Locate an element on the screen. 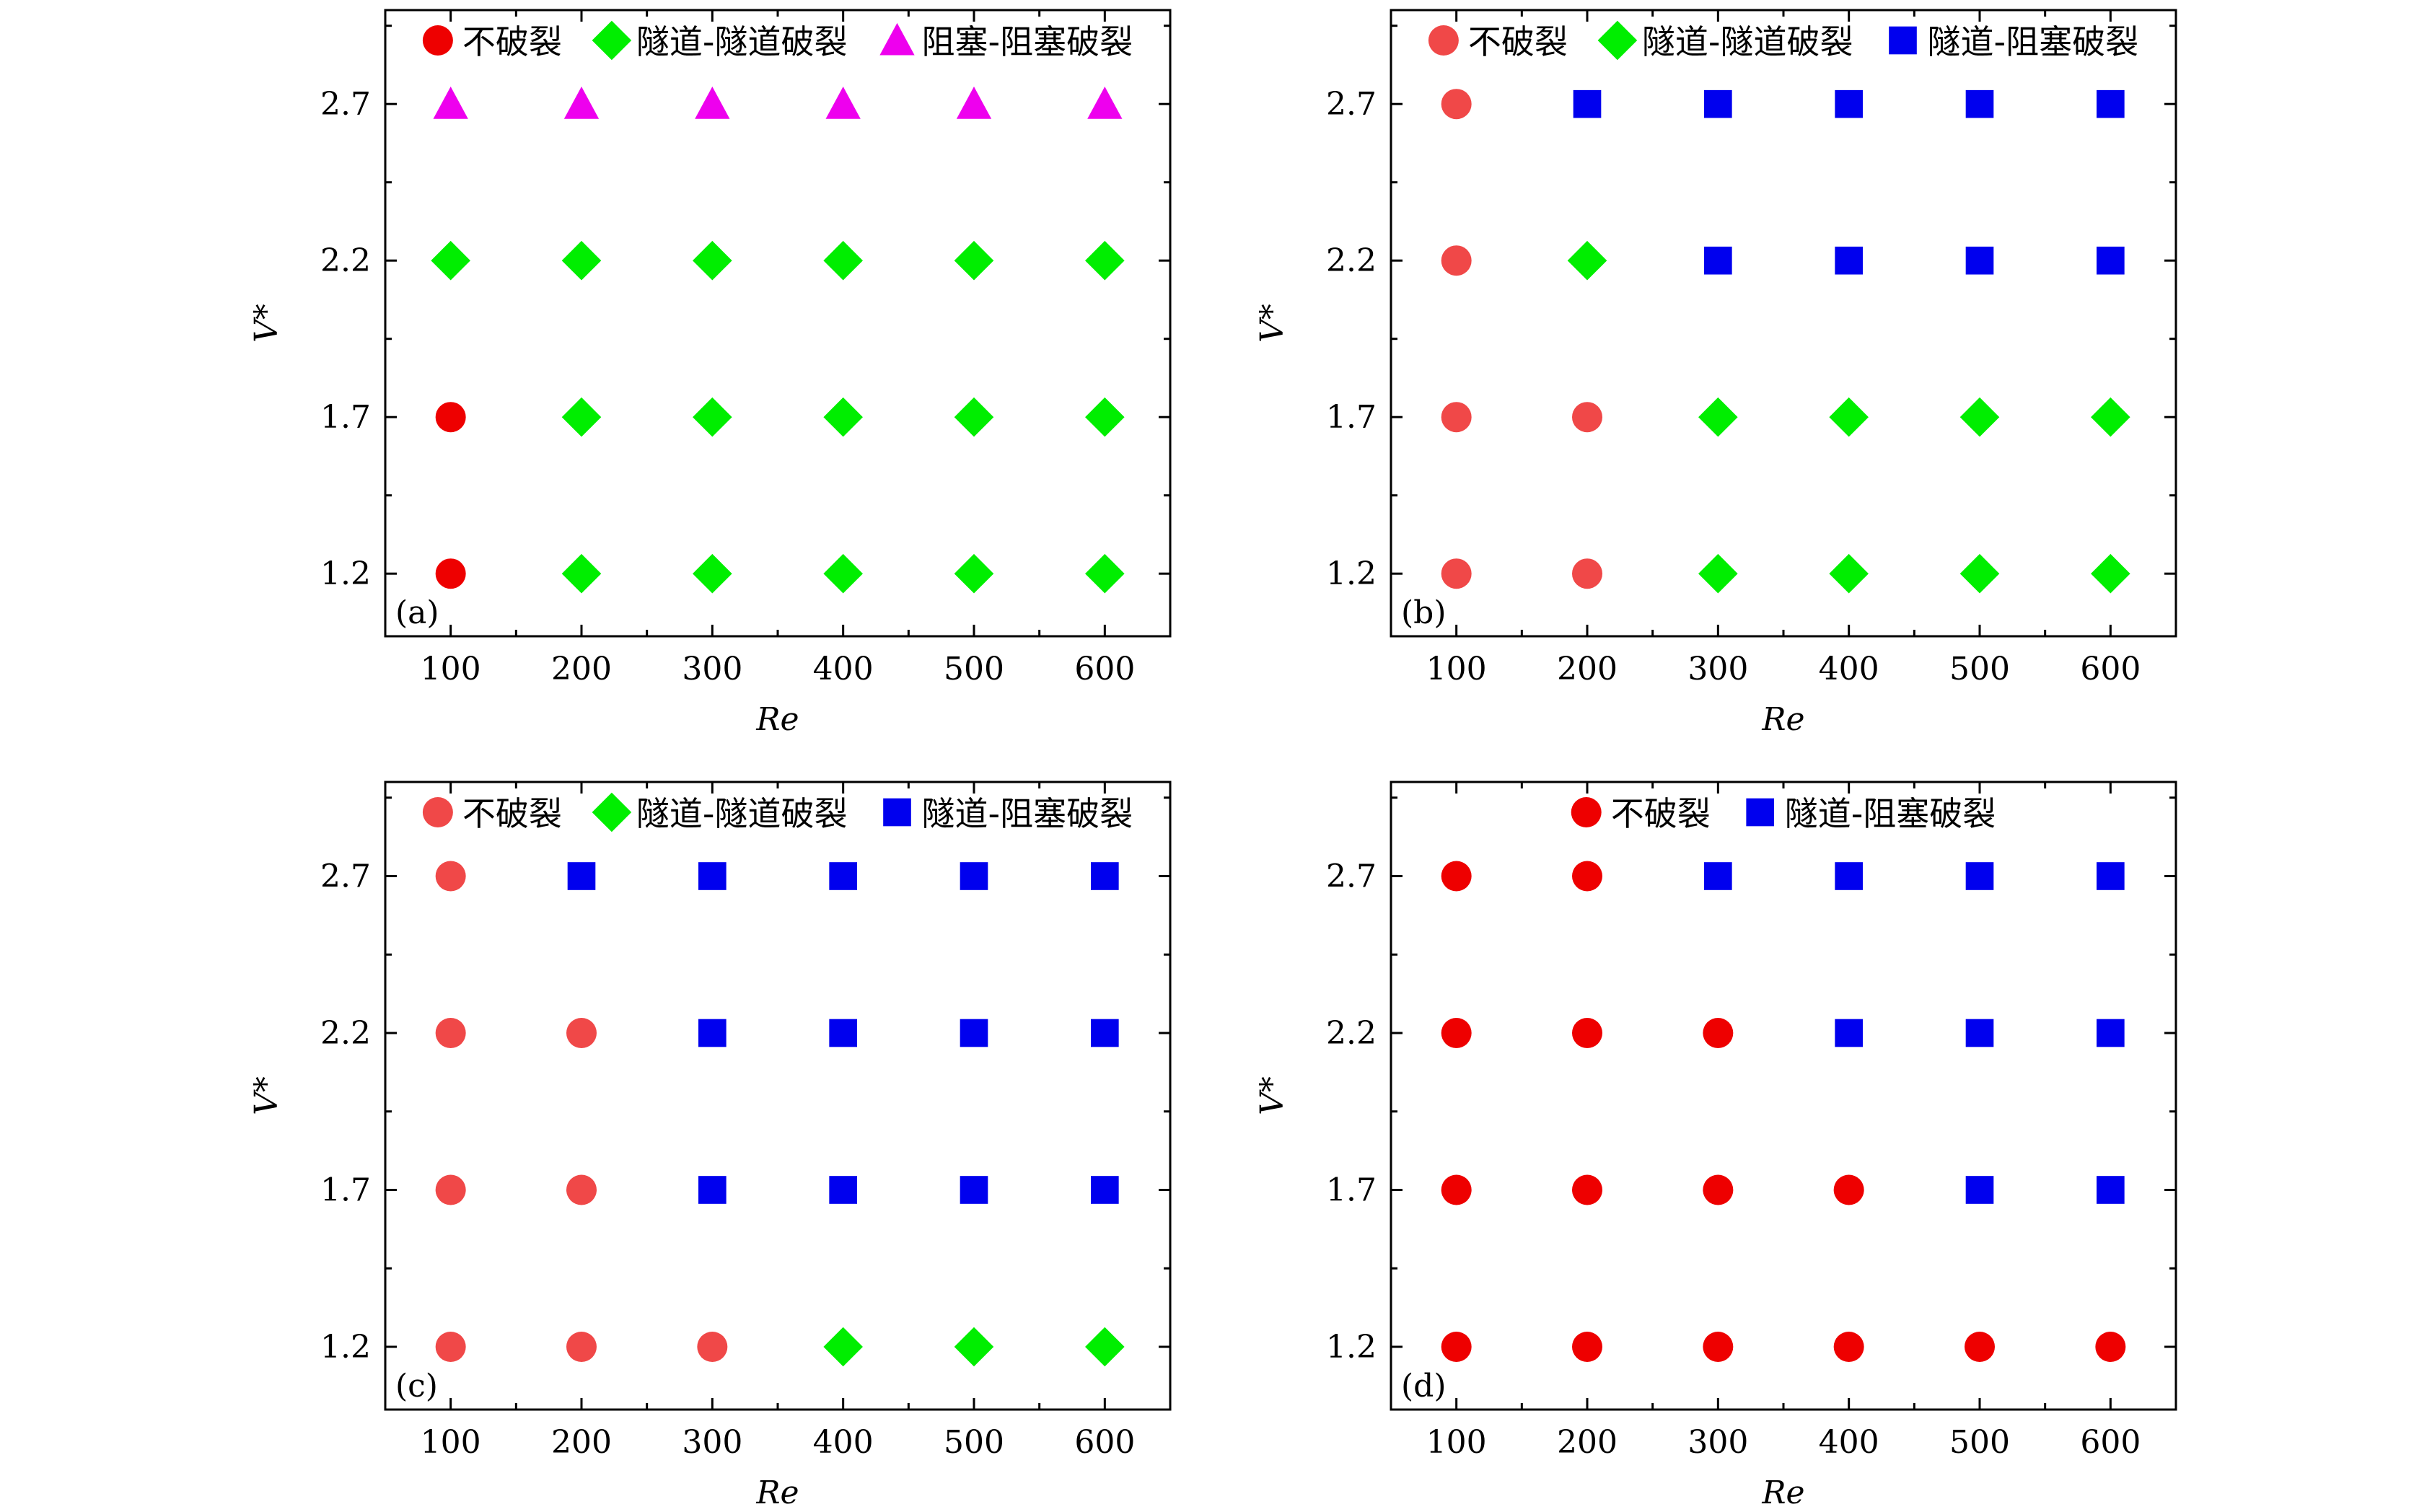 The height and width of the screenshot is (1512, 2414). panel-label: (b) is located at coordinates (1424, 613).